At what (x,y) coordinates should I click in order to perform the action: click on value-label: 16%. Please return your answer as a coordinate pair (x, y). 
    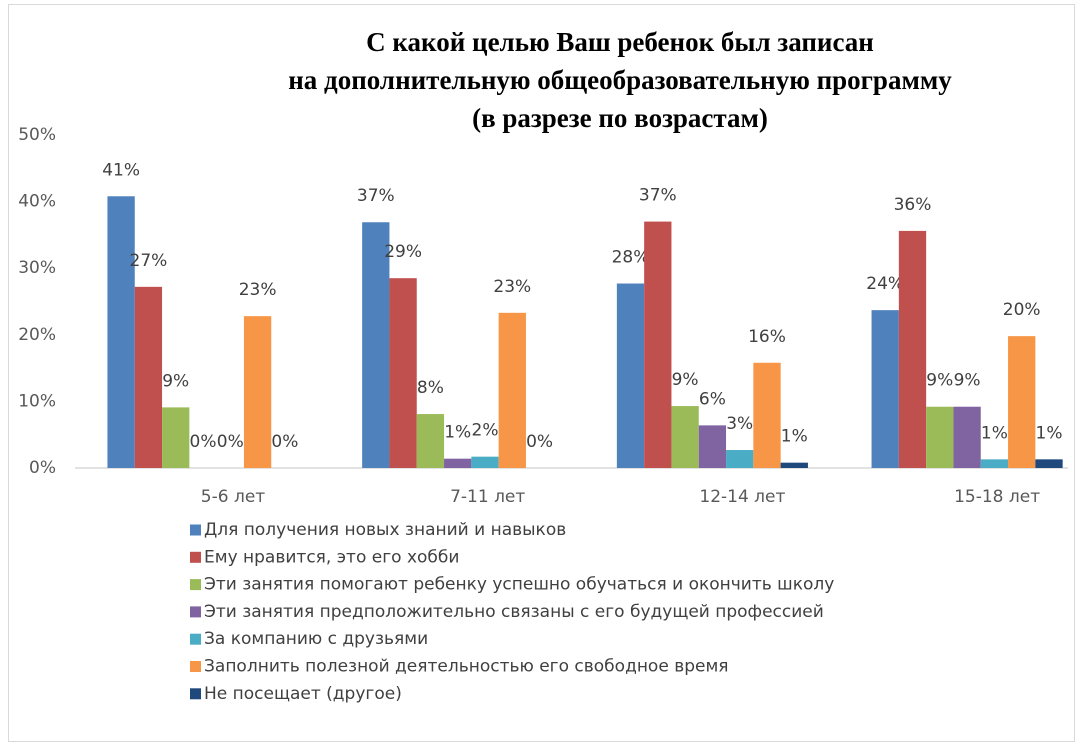
    Looking at the image, I should click on (767, 337).